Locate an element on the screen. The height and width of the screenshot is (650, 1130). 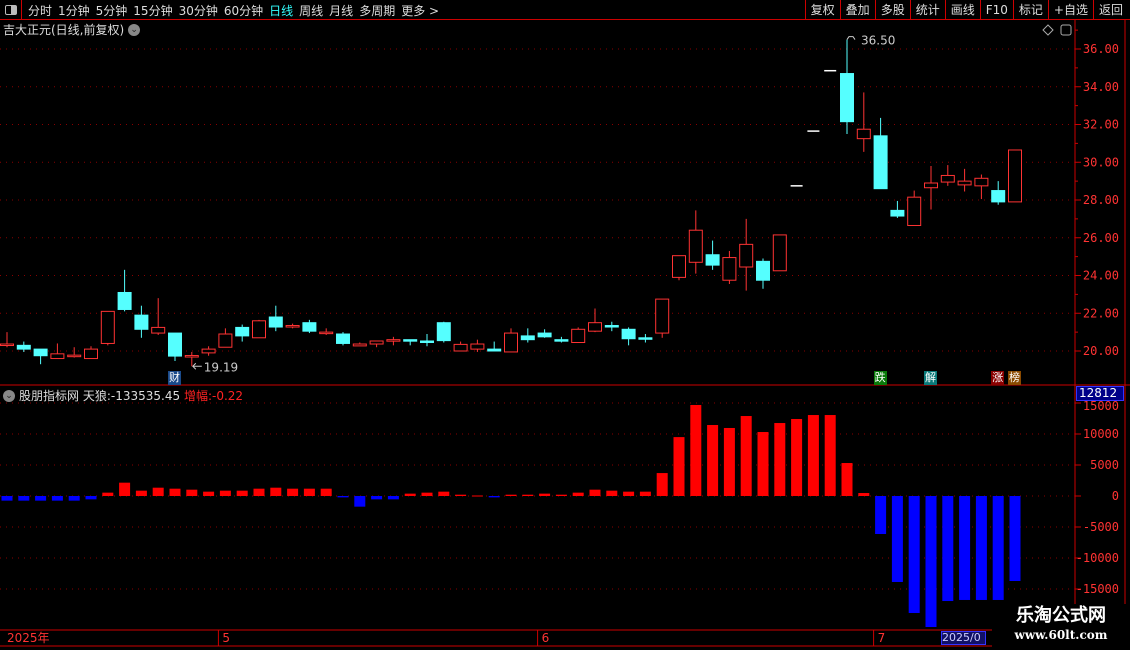
toolbar-button: 统计 is located at coordinates (927, 10).